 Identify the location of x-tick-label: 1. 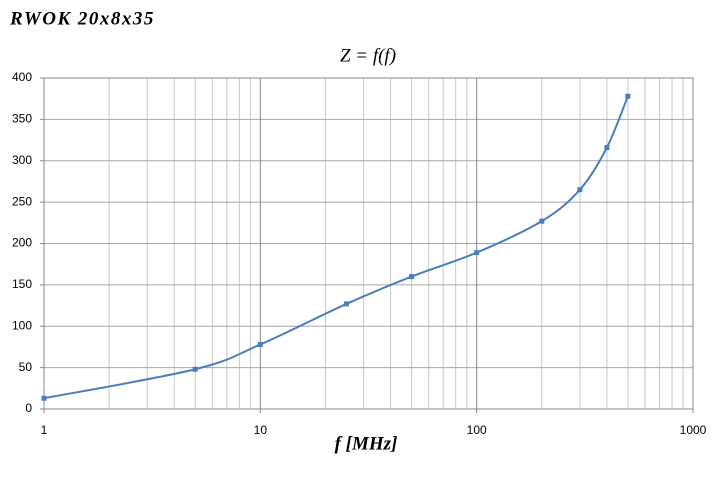
(44, 430).